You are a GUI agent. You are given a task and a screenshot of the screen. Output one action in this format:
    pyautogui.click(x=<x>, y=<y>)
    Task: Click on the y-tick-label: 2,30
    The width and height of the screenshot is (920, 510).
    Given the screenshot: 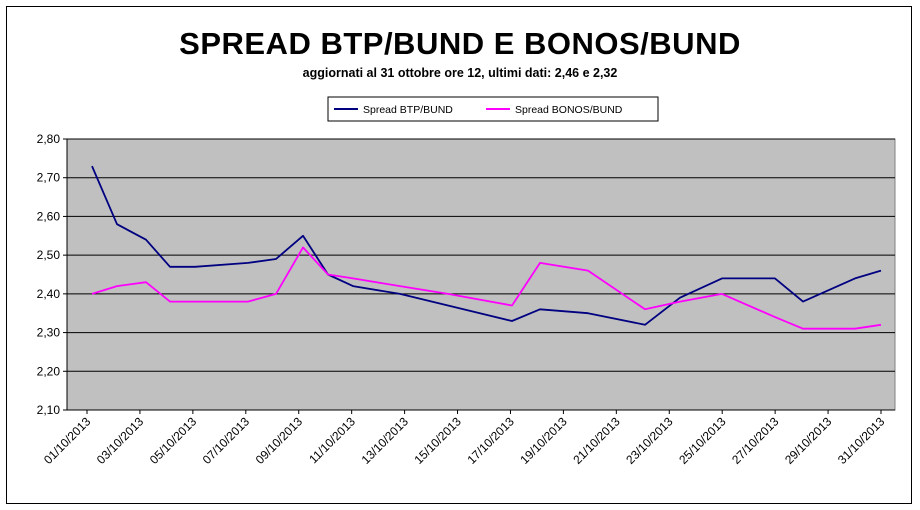 What is the action you would take?
    pyautogui.click(x=49, y=333)
    